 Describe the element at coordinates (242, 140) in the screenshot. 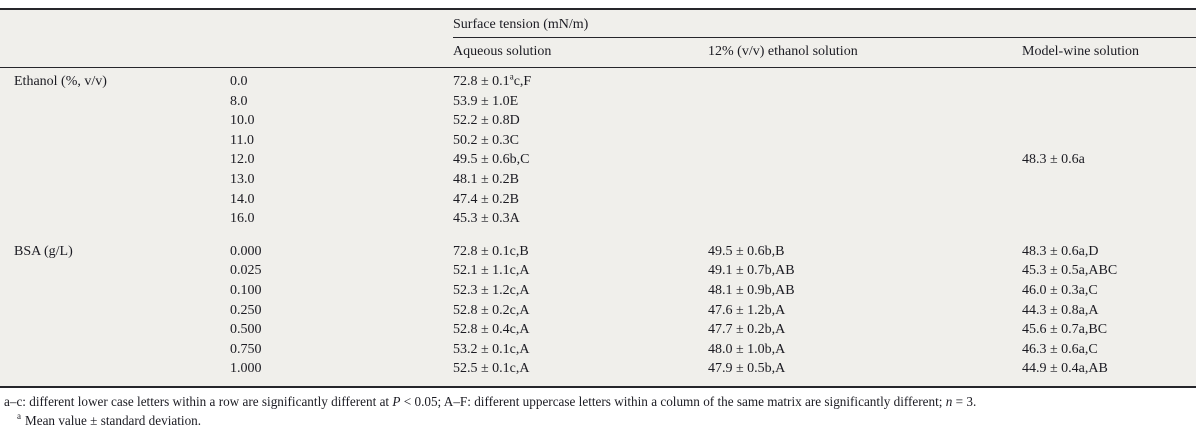

I see `dose-value: 11.0` at that location.